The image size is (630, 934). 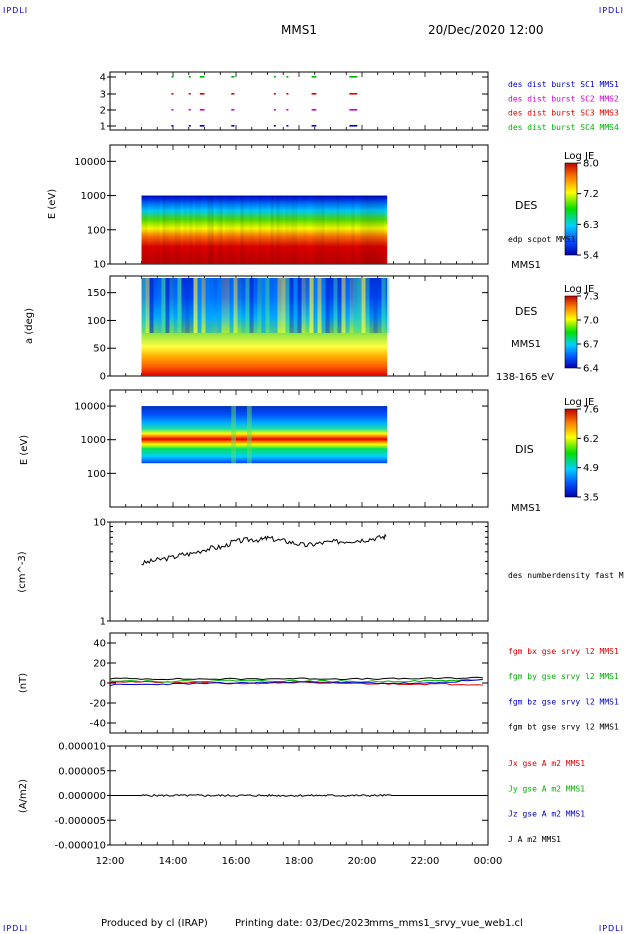 What do you see at coordinates (24, 450) in the screenshot?
I see `y-axis-label: E (eV)` at bounding box center [24, 450].